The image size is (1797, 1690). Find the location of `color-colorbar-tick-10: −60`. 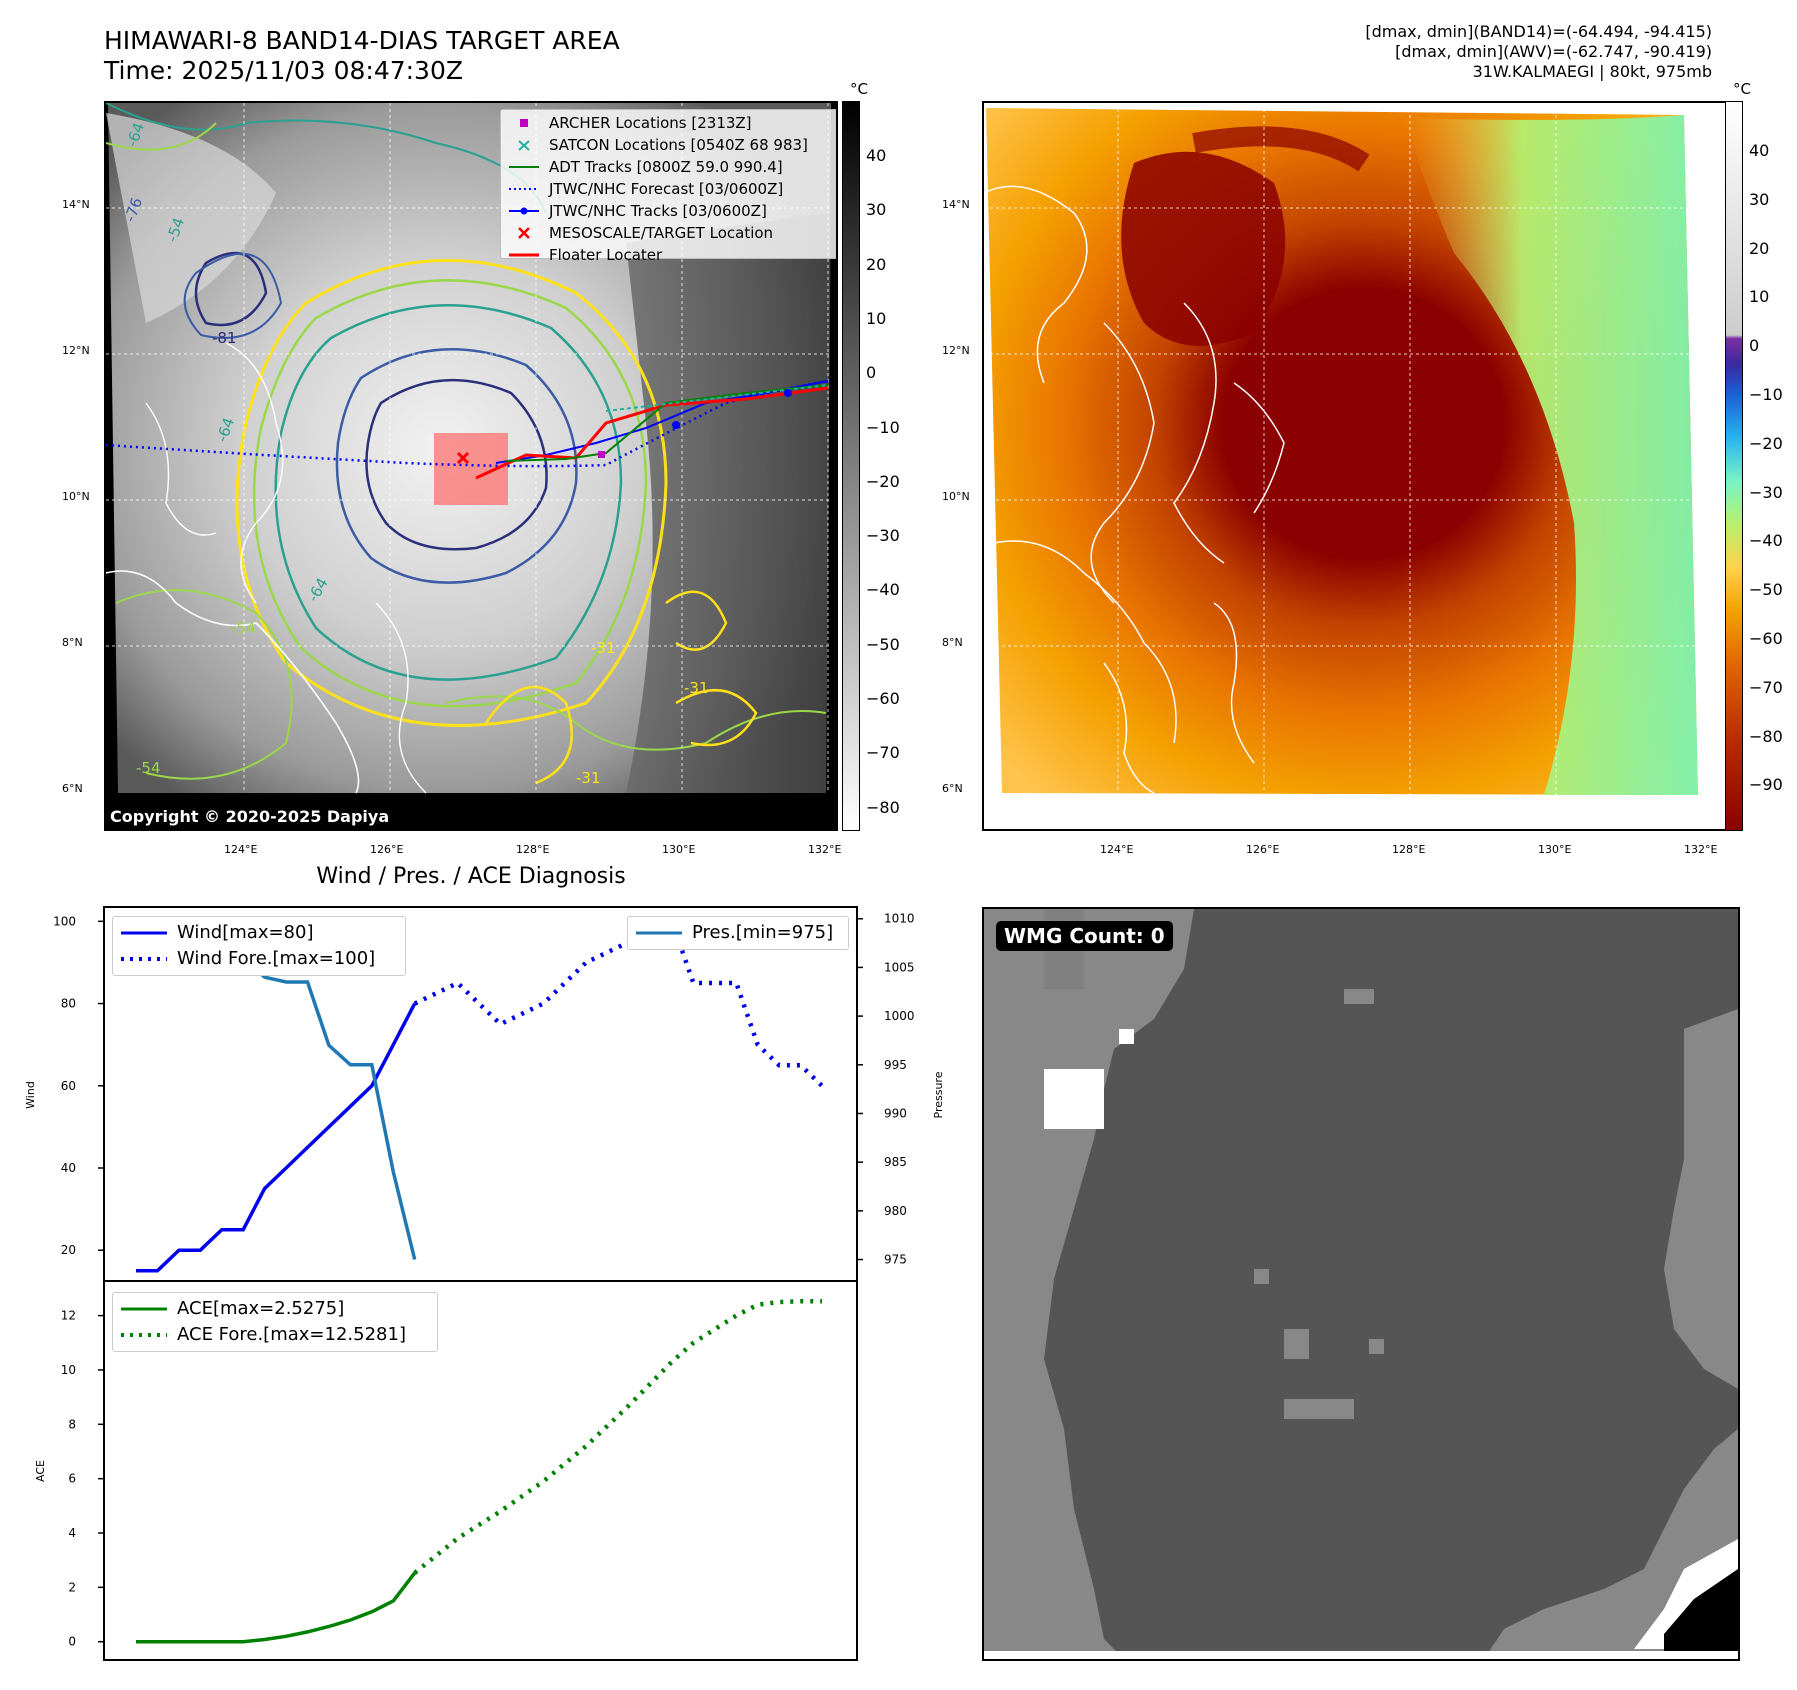

color-colorbar-tick-10: −60 is located at coordinates (1766, 638).